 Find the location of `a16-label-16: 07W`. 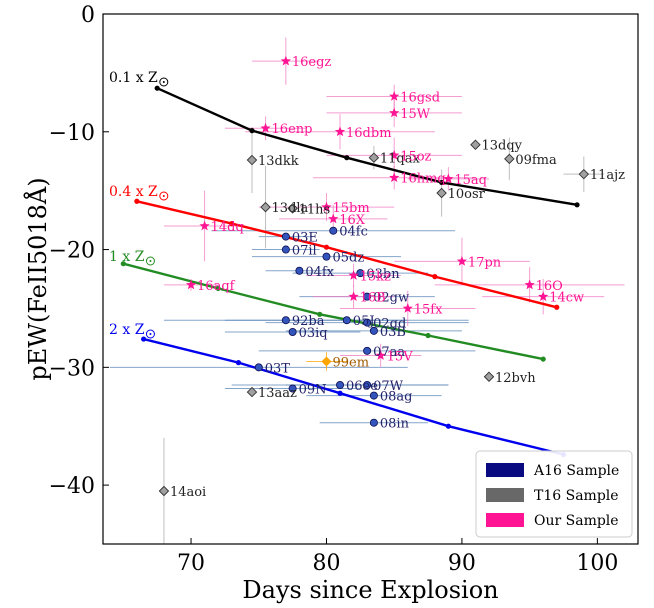

a16-label-16: 07W is located at coordinates (388, 386).